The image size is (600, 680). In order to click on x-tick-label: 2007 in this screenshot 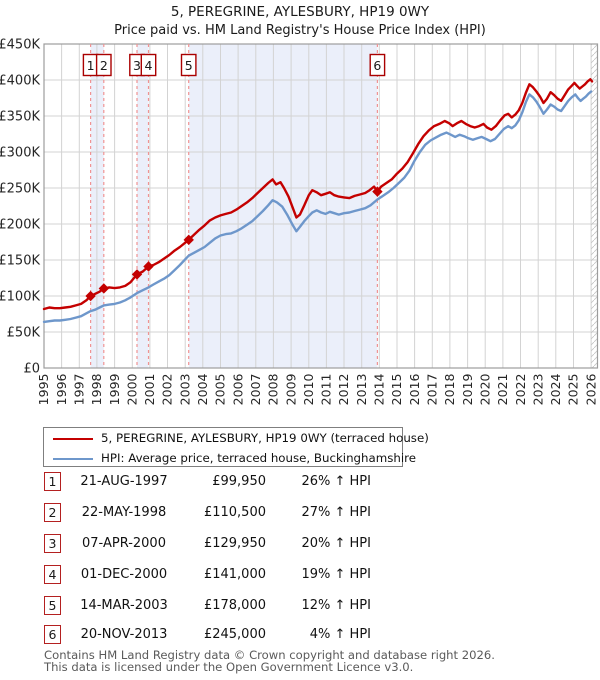, I will do `click(255, 390)`.